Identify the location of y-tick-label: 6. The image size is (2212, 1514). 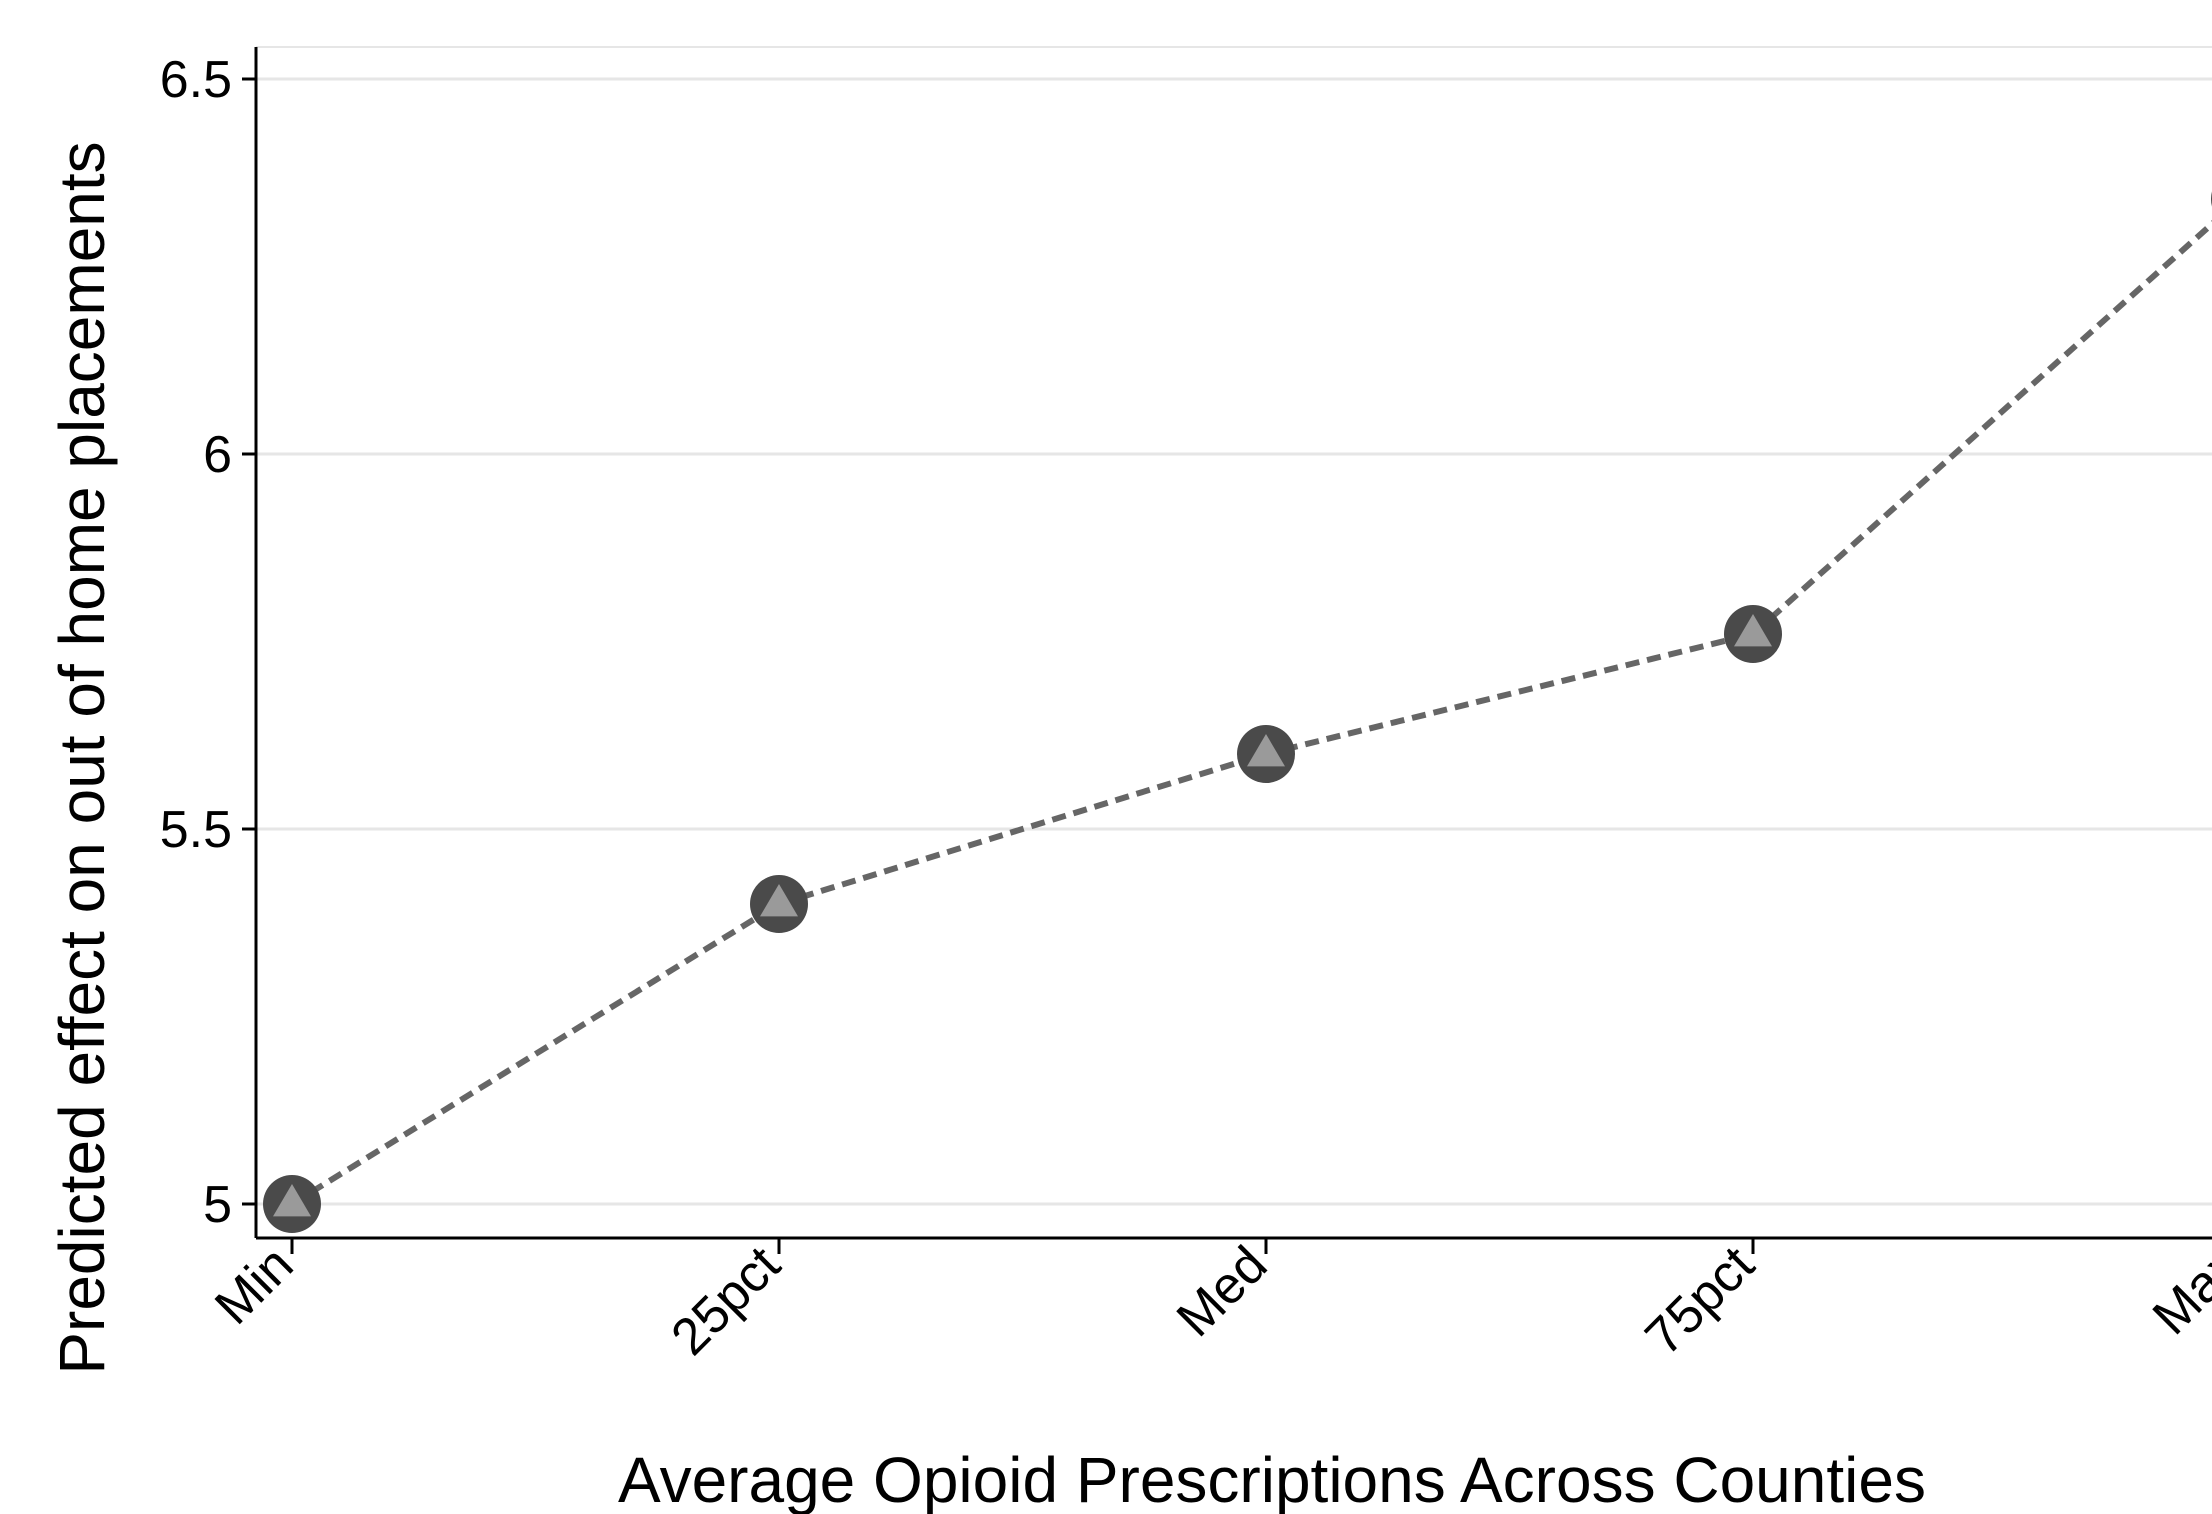
(217, 455).